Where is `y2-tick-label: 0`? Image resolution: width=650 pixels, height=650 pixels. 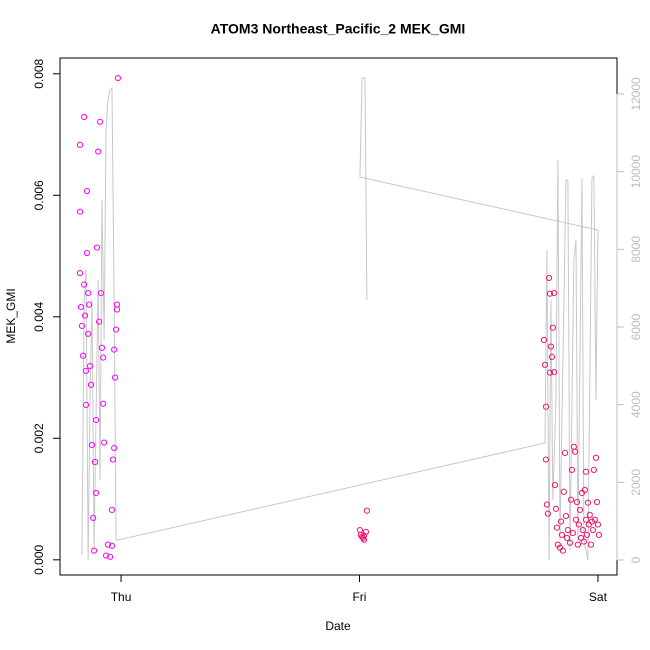
y2-tick-label: 0 is located at coordinates (636, 559).